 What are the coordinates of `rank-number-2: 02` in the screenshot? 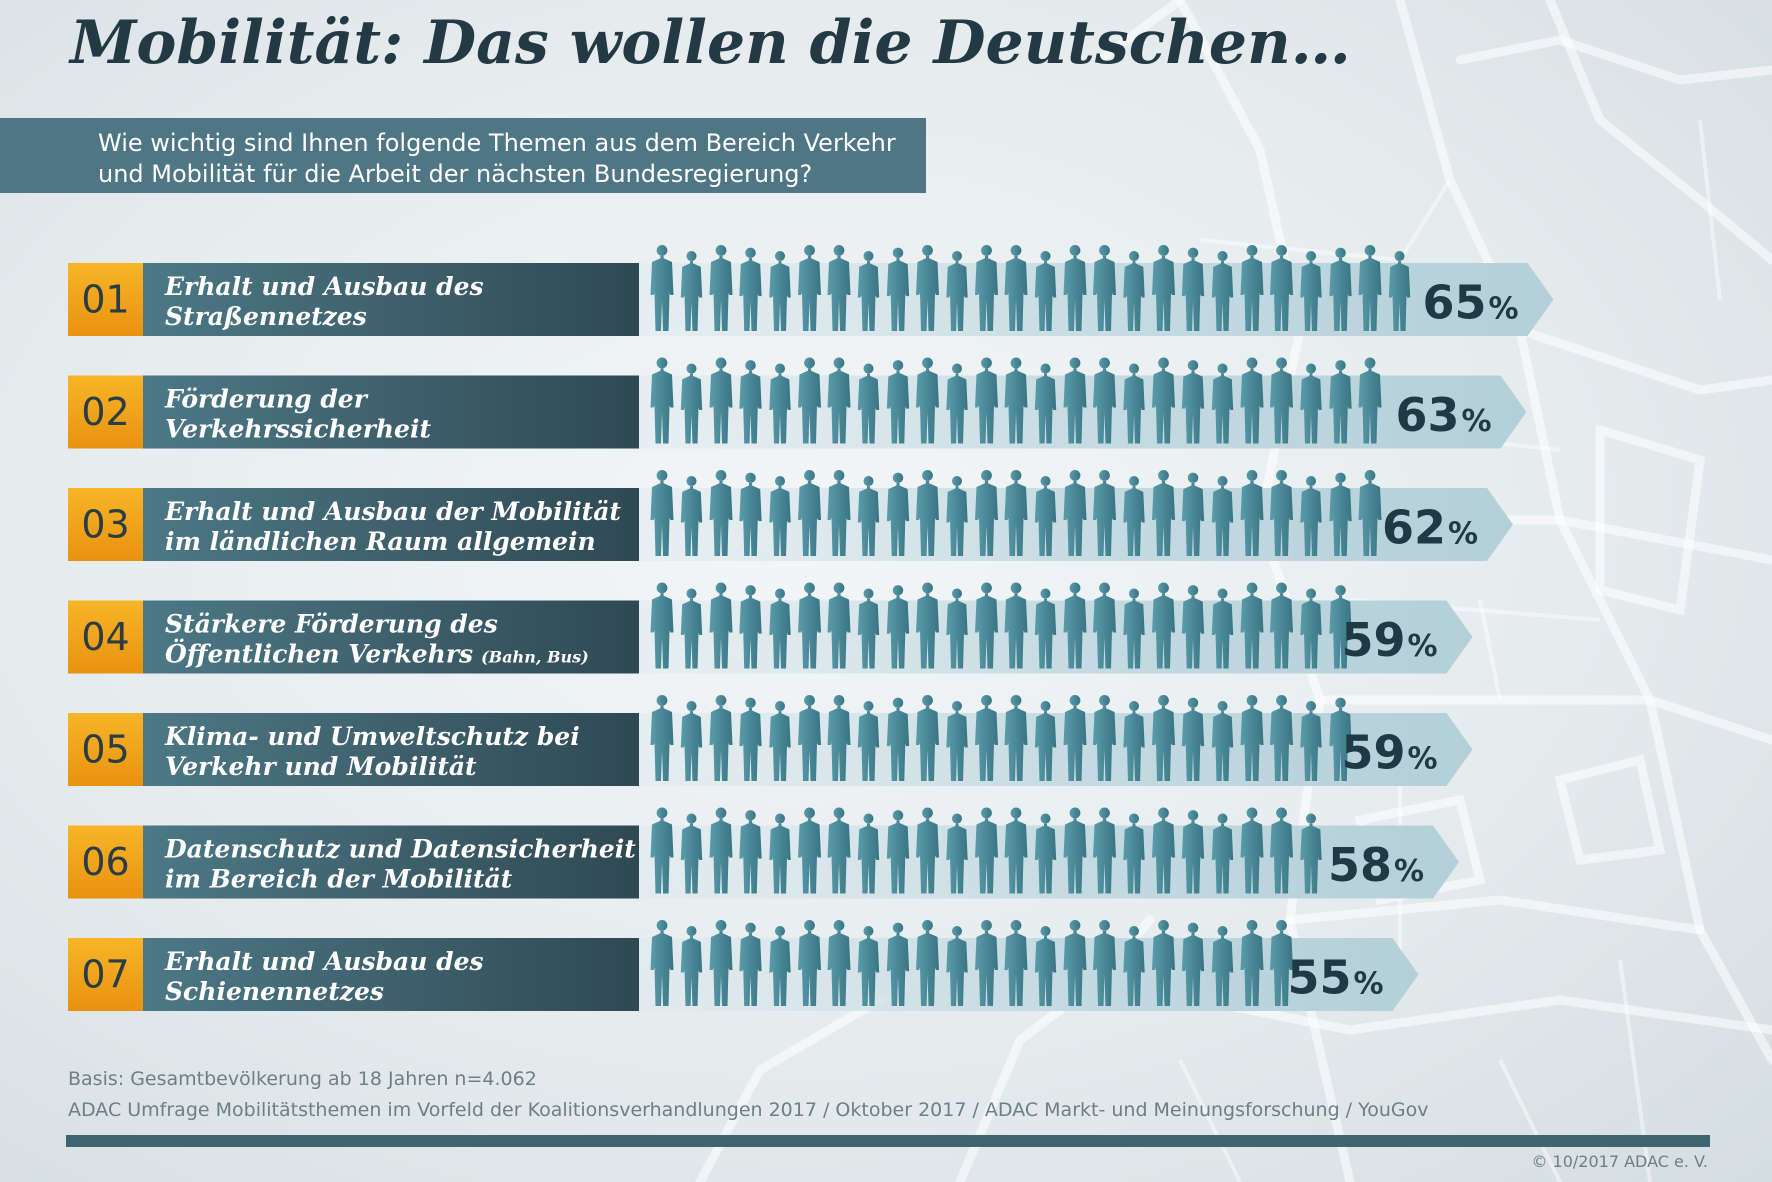 It's located at (105, 412).